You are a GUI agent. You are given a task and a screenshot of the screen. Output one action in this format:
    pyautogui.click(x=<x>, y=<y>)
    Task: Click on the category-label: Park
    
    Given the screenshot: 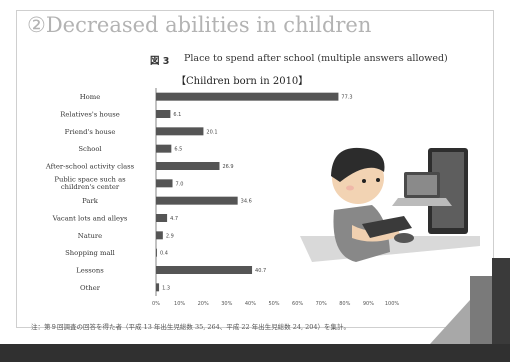 What is the action you would take?
    pyautogui.click(x=90, y=201)
    